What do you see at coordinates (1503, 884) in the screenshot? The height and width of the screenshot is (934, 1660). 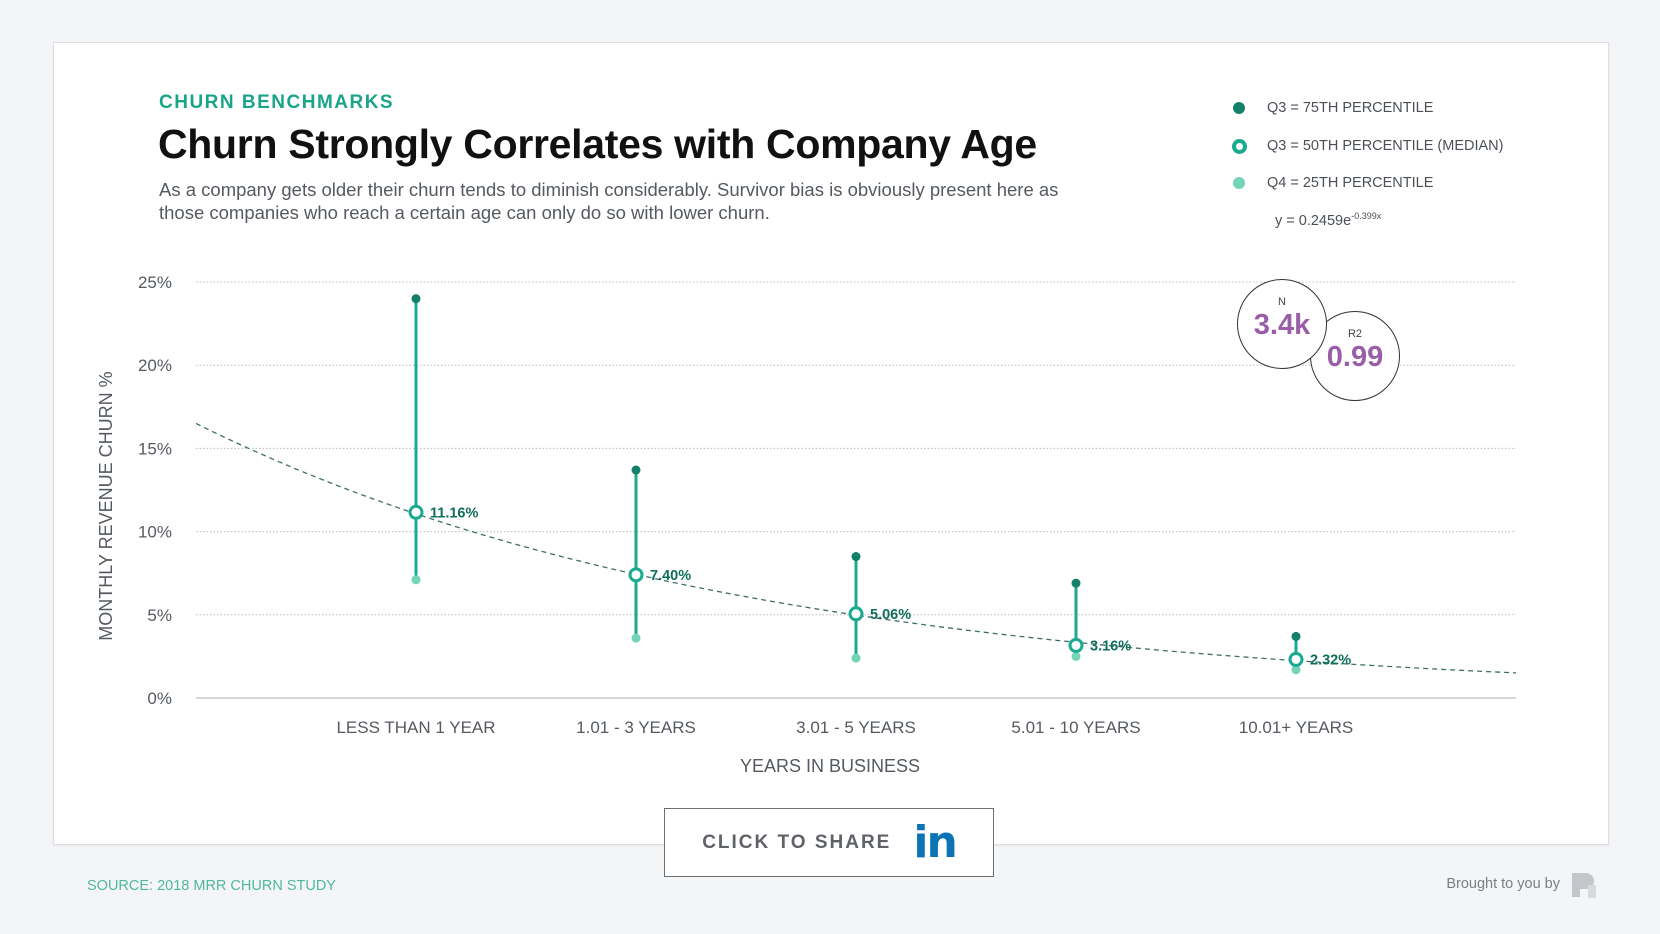 I see `brought-to-you-by: Brought to you by` at bounding box center [1503, 884].